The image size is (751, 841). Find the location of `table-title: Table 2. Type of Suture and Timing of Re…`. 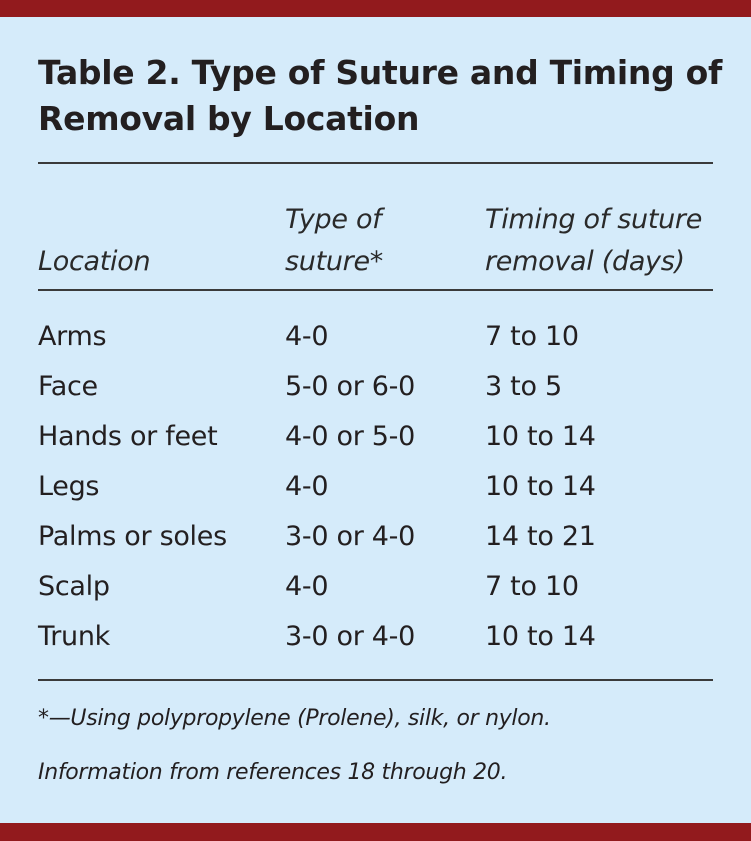

table-title: Table 2. Type of Suture and Timing of Re… is located at coordinates (380, 95).